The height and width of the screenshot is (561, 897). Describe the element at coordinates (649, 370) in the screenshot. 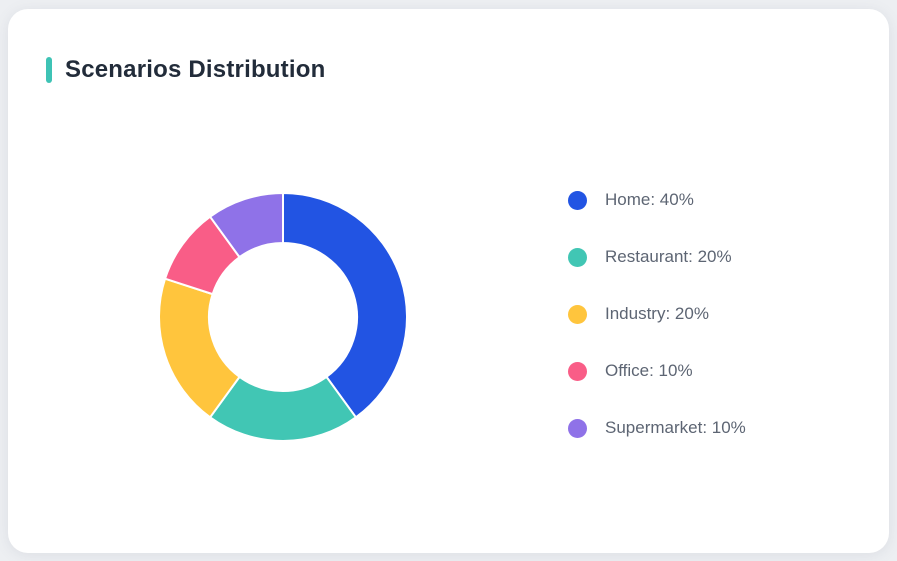

I see `legend-label-office: Office: 10%` at that location.